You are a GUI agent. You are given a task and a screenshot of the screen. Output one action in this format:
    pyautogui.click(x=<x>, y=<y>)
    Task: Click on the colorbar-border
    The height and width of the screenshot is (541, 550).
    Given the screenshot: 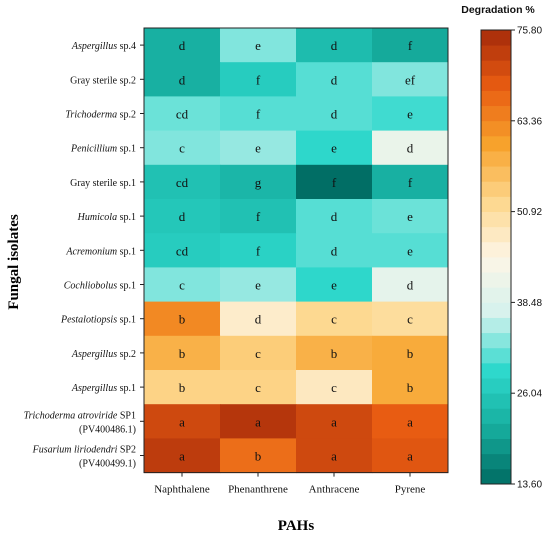 What is the action you would take?
    pyautogui.click(x=496, y=257)
    